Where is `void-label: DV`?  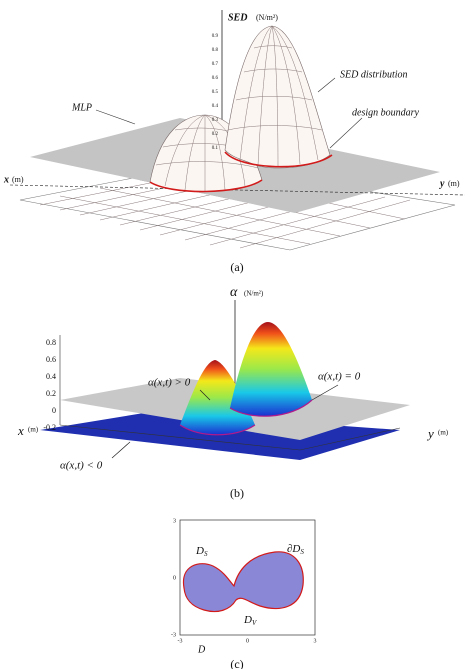 void-label: DV is located at coordinates (250, 620).